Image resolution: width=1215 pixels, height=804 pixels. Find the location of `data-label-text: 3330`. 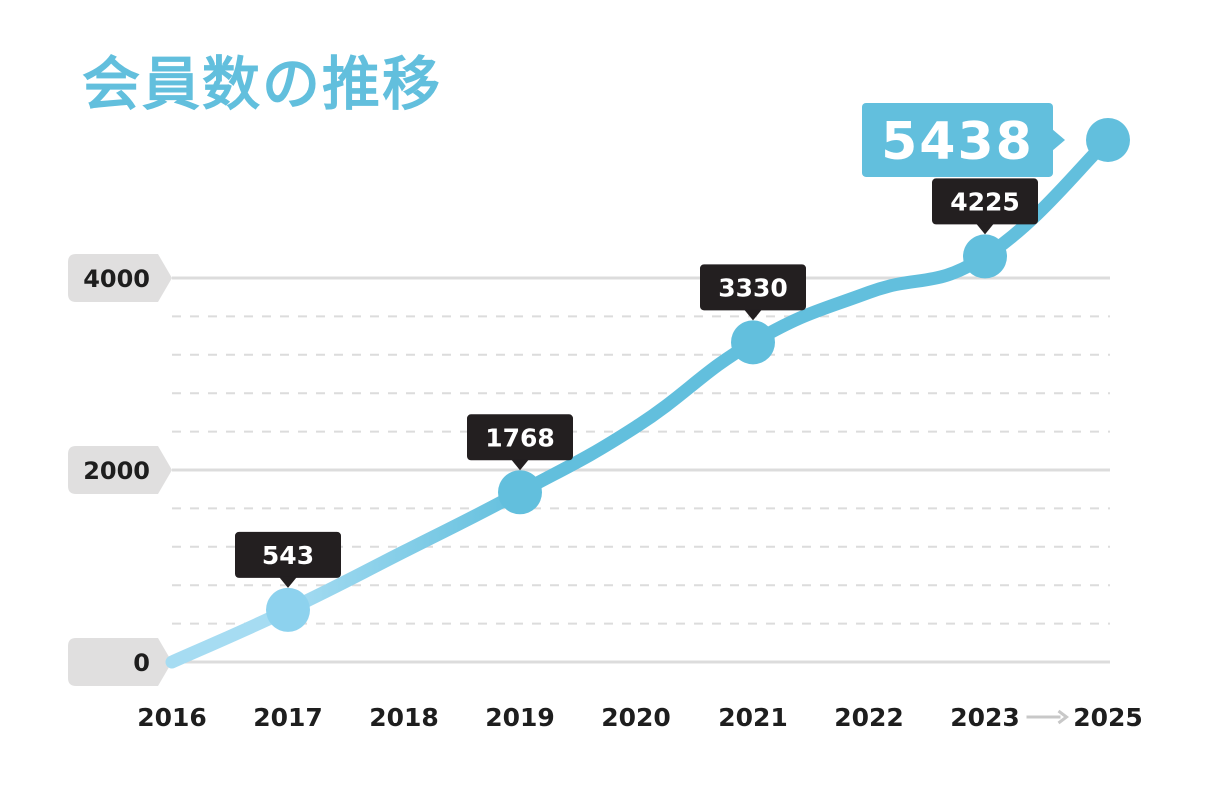

data-label-text: 3330 is located at coordinates (753, 287).